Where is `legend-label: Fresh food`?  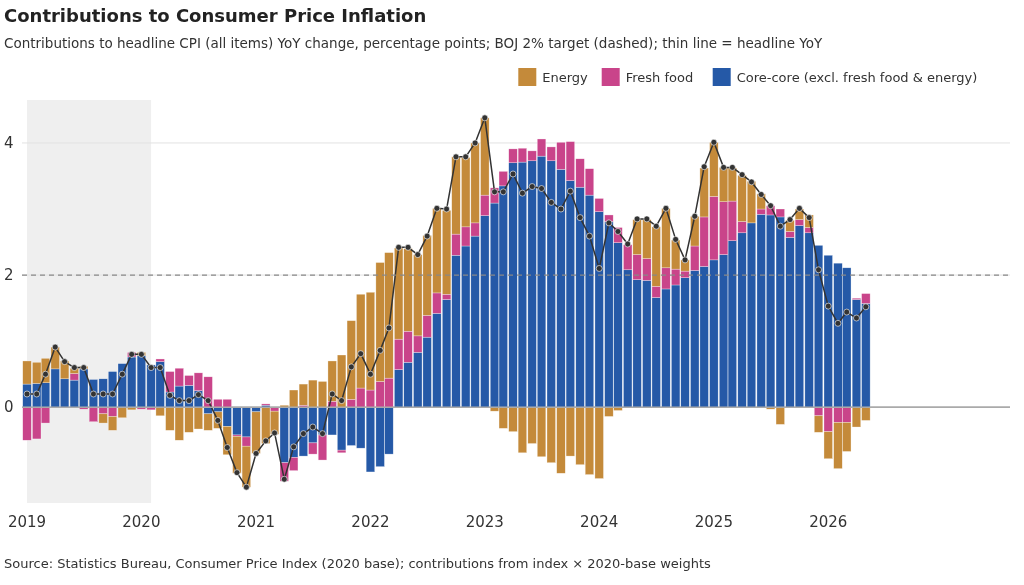 legend-label: Fresh food is located at coordinates (659, 77).